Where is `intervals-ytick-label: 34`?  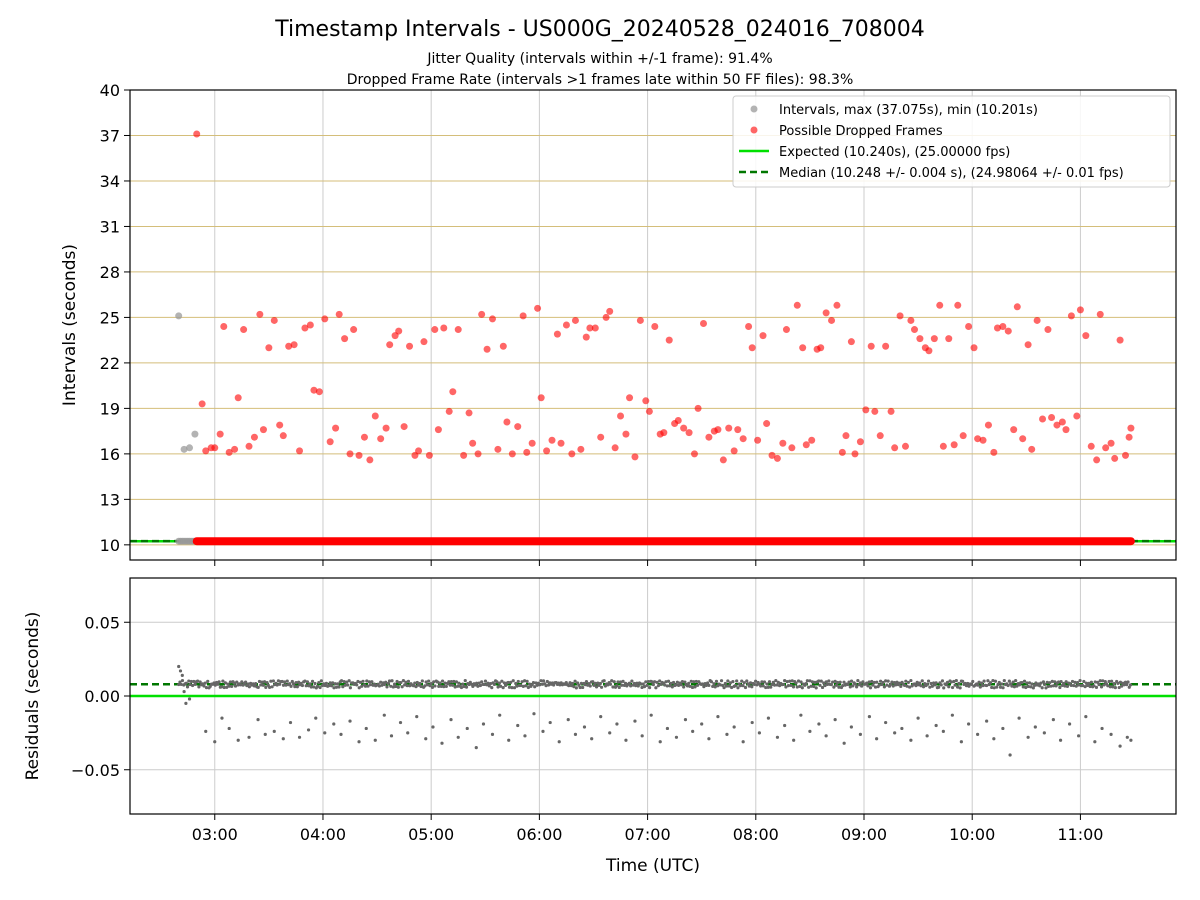 intervals-ytick-label: 34 is located at coordinates (110, 181).